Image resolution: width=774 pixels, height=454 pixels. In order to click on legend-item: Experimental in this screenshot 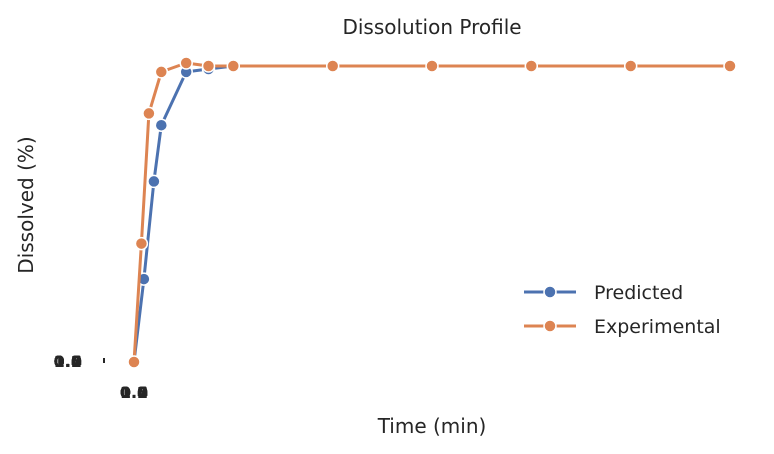, I will do `click(622, 327)`.